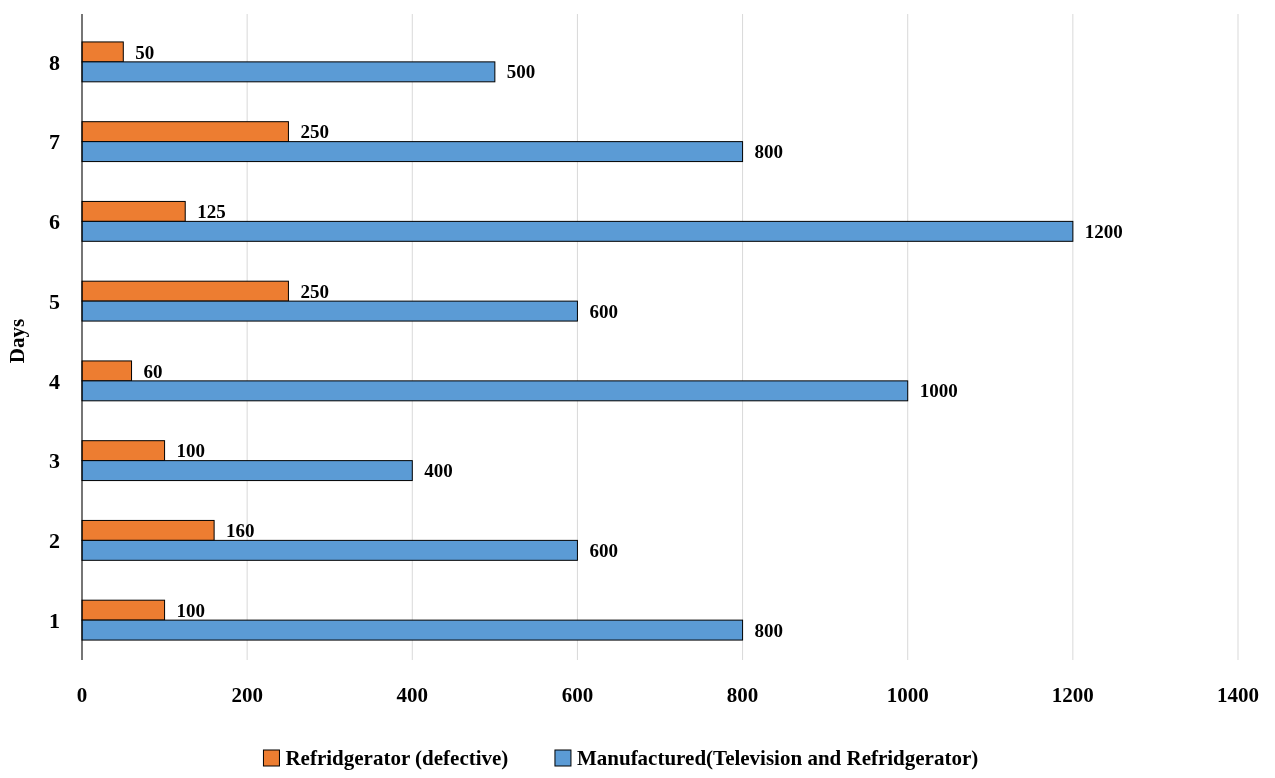  What do you see at coordinates (247, 695) in the screenshot?
I see `x-tick-label: 200` at bounding box center [247, 695].